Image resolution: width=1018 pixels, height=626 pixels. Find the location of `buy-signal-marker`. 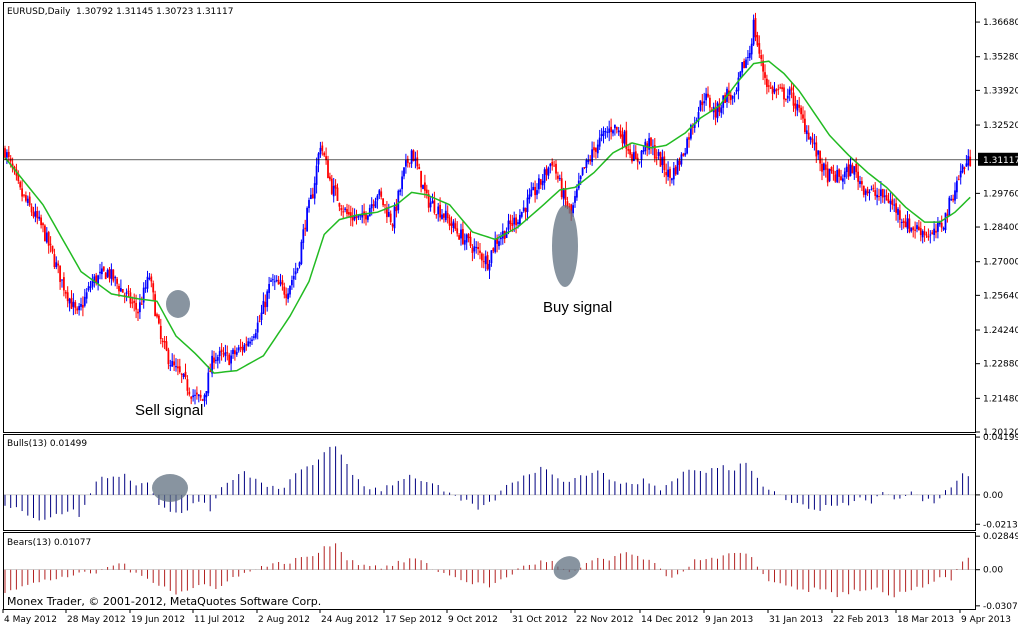

buy-signal-marker is located at coordinates (565, 246).